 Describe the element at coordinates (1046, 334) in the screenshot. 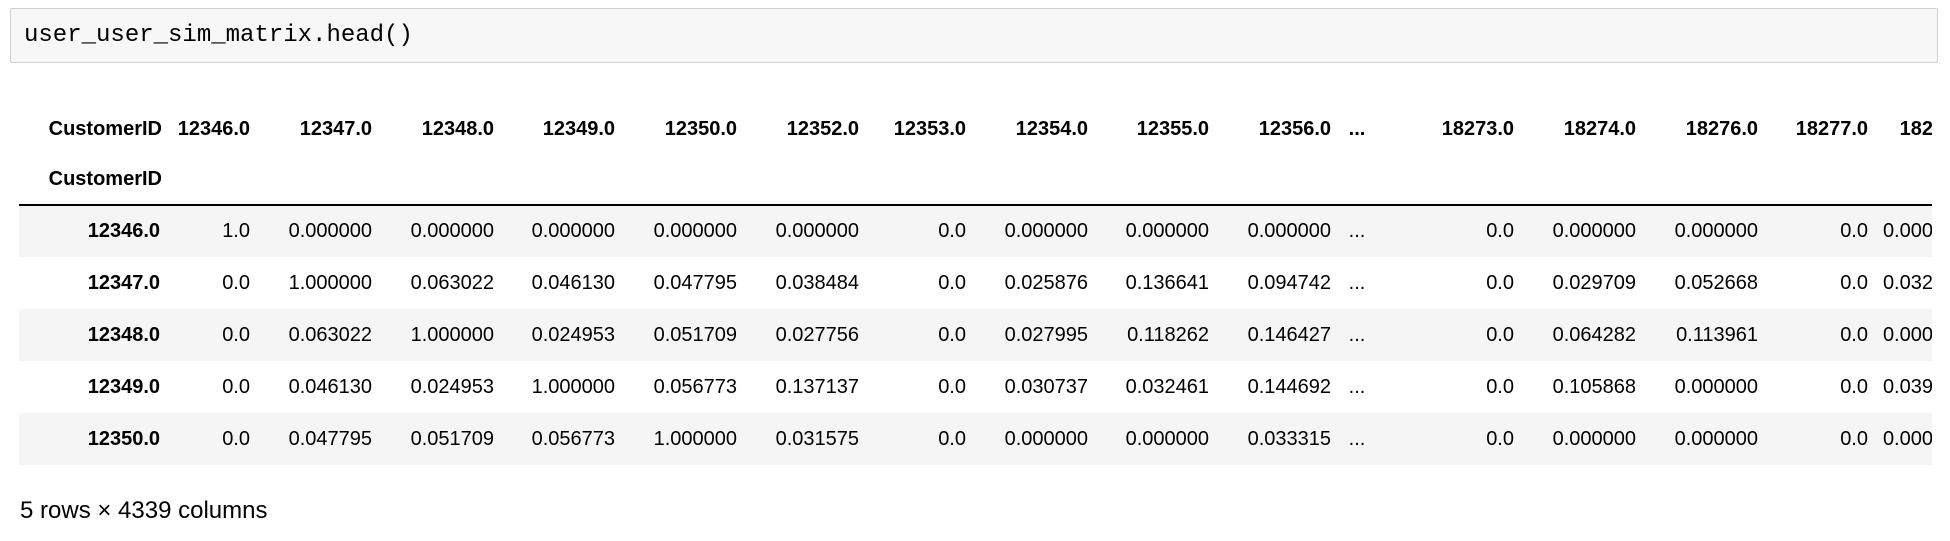

I see `table-cell: 0.027995` at that location.